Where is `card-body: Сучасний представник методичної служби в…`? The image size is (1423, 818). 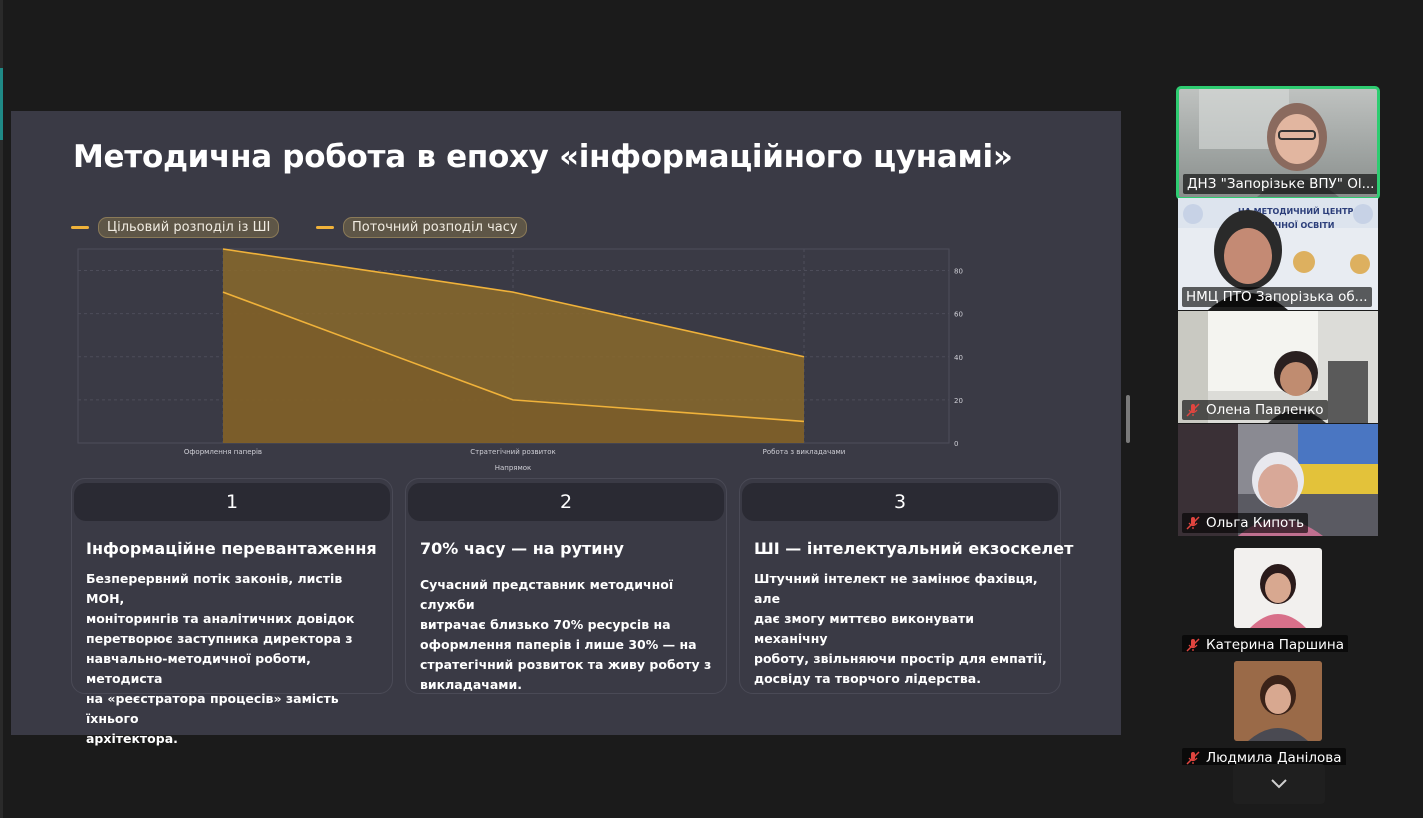
card-body: Сучасний представник методичної служби в… is located at coordinates (568, 635).